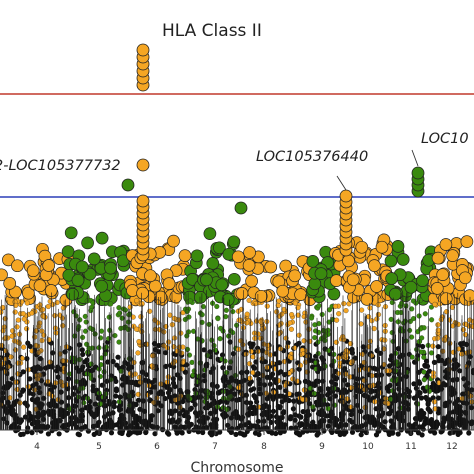  What do you see at coordinates (415, 158) in the screenshot?
I see `annotation-leader` at bounding box center [415, 158].